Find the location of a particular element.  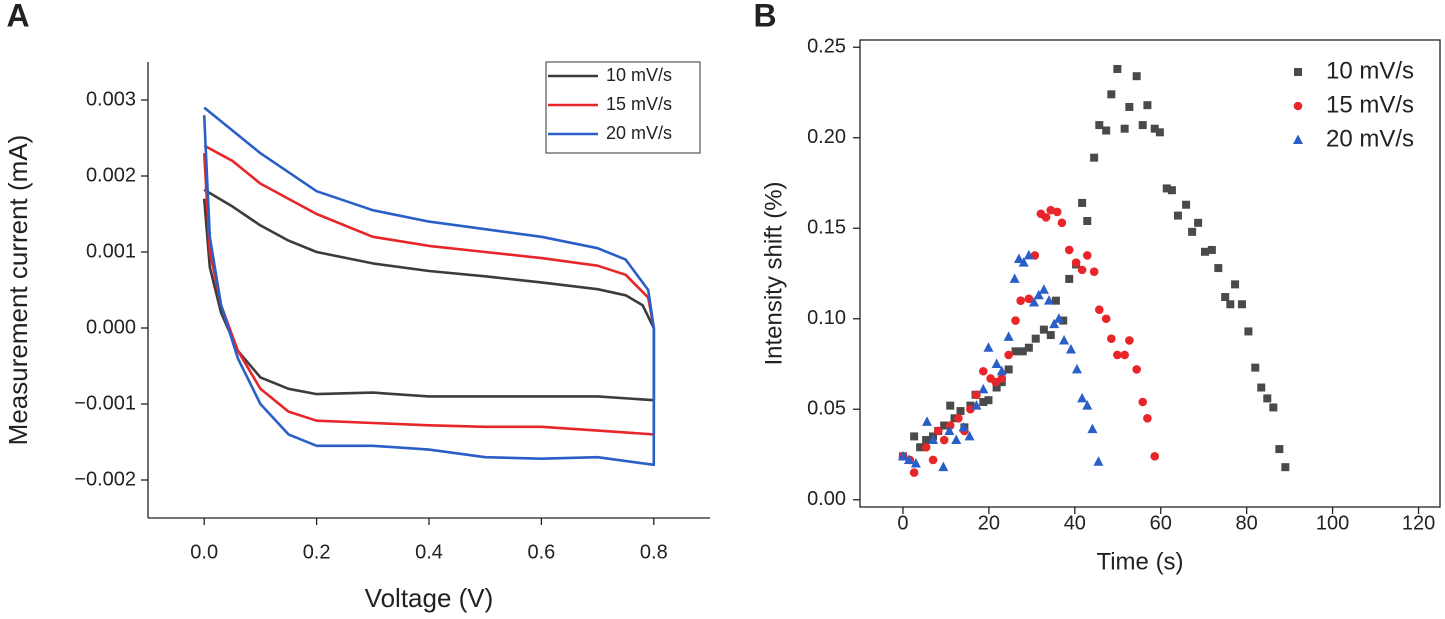

cv-curve is located at coordinates (429, 290).